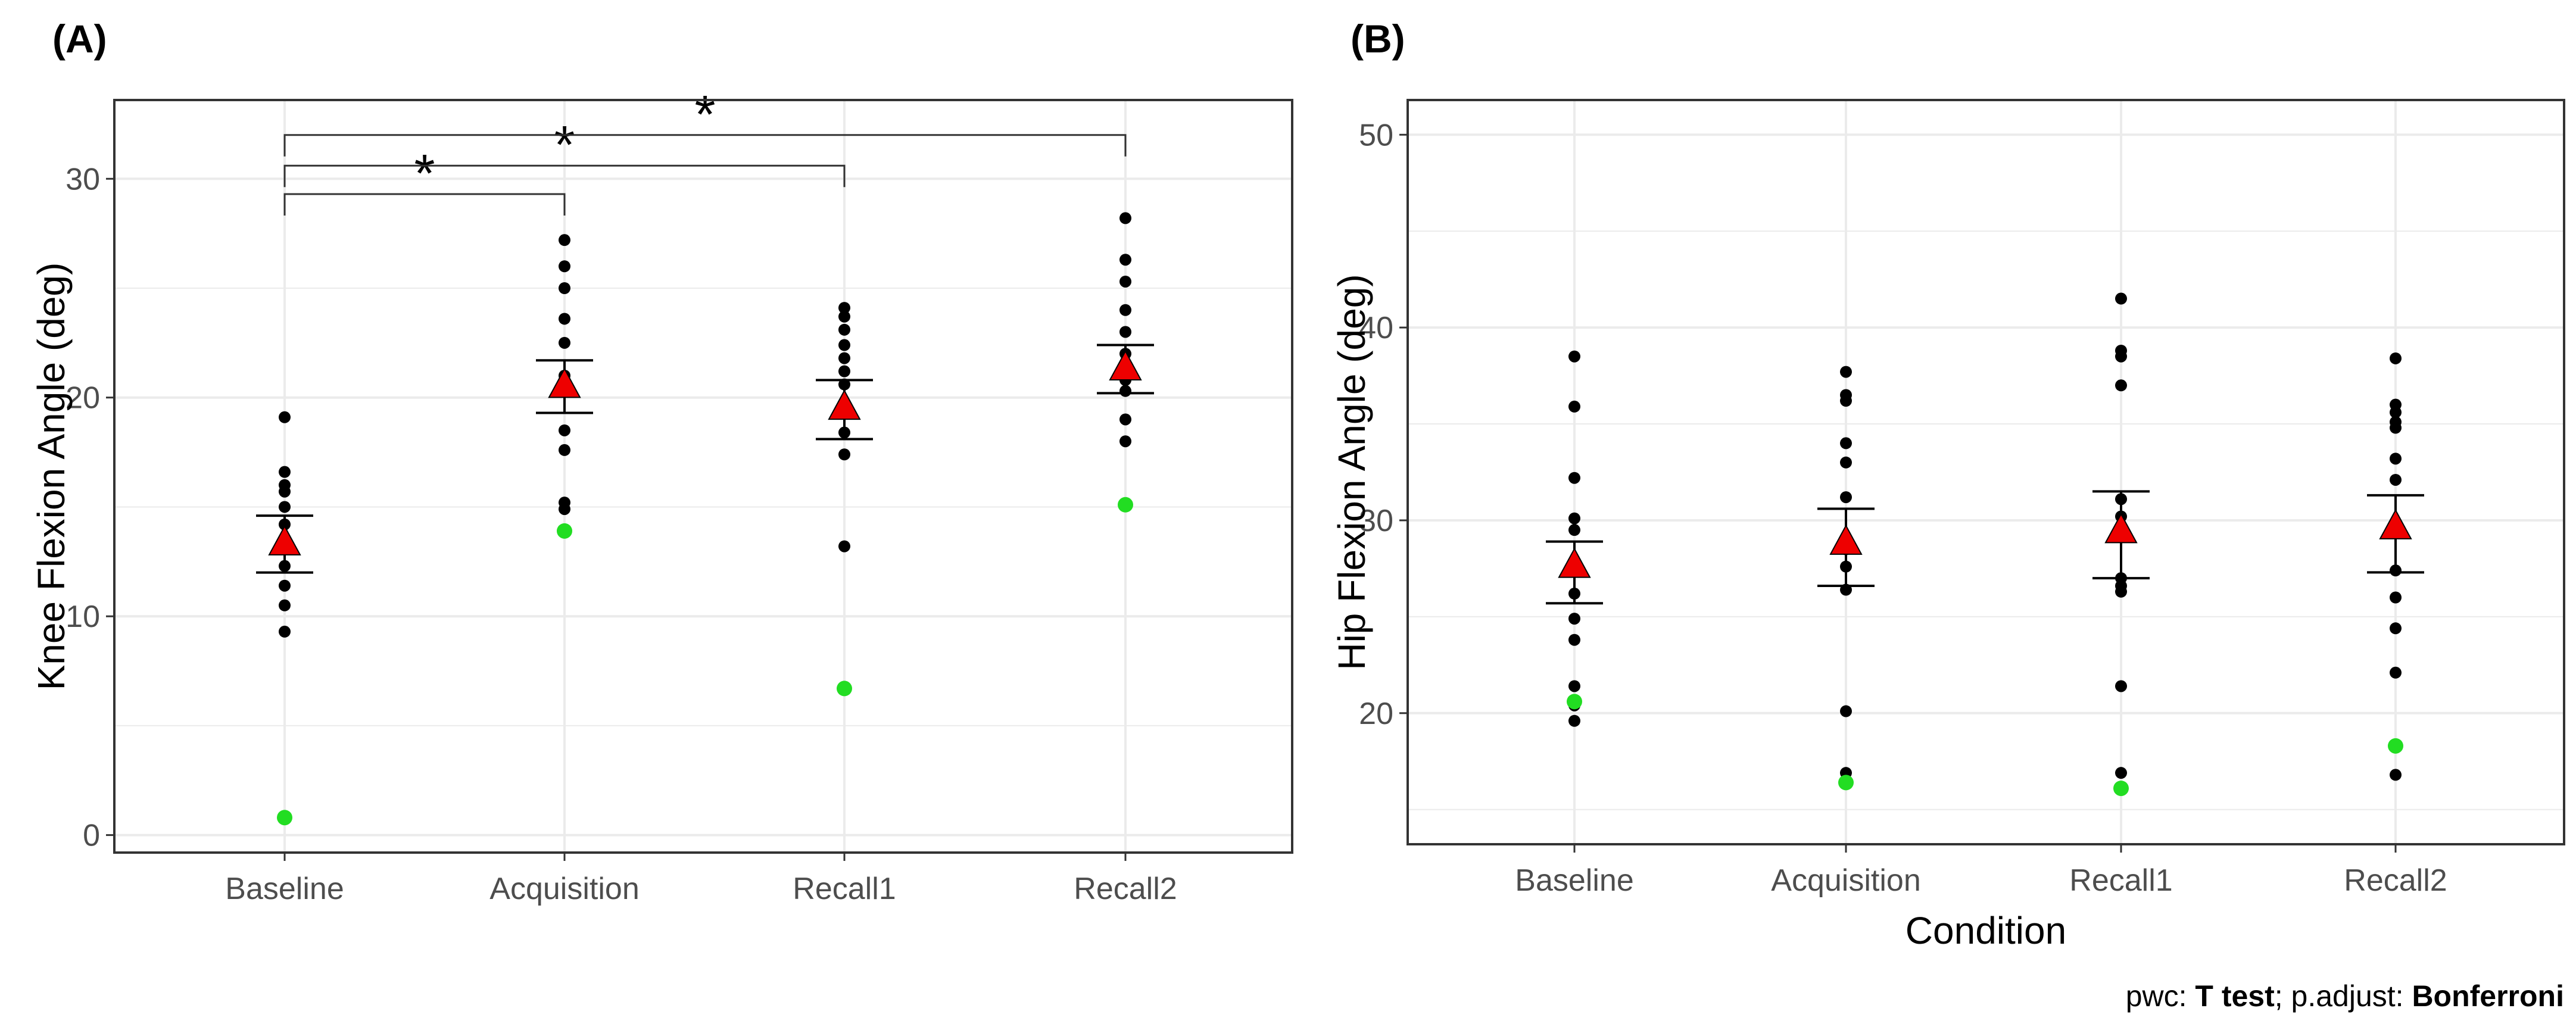  What do you see at coordinates (1378, 39) in the screenshot?
I see `panel-b-label: (B)` at bounding box center [1378, 39].